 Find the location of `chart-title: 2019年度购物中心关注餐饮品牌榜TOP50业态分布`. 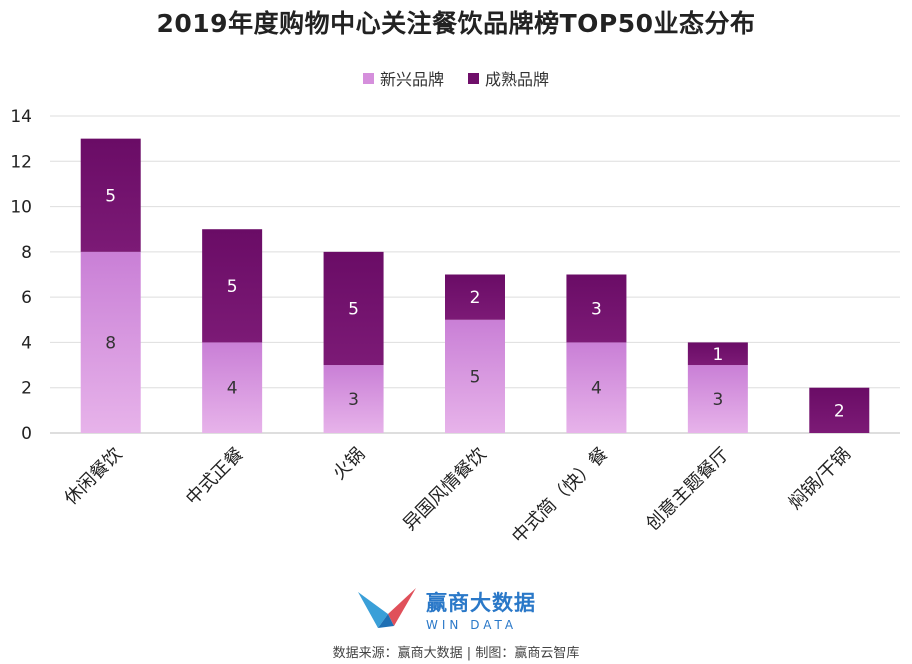

chart-title: 2019年度购物中心关注餐饮品牌榜TOP50业态分布 is located at coordinates (456, 23).